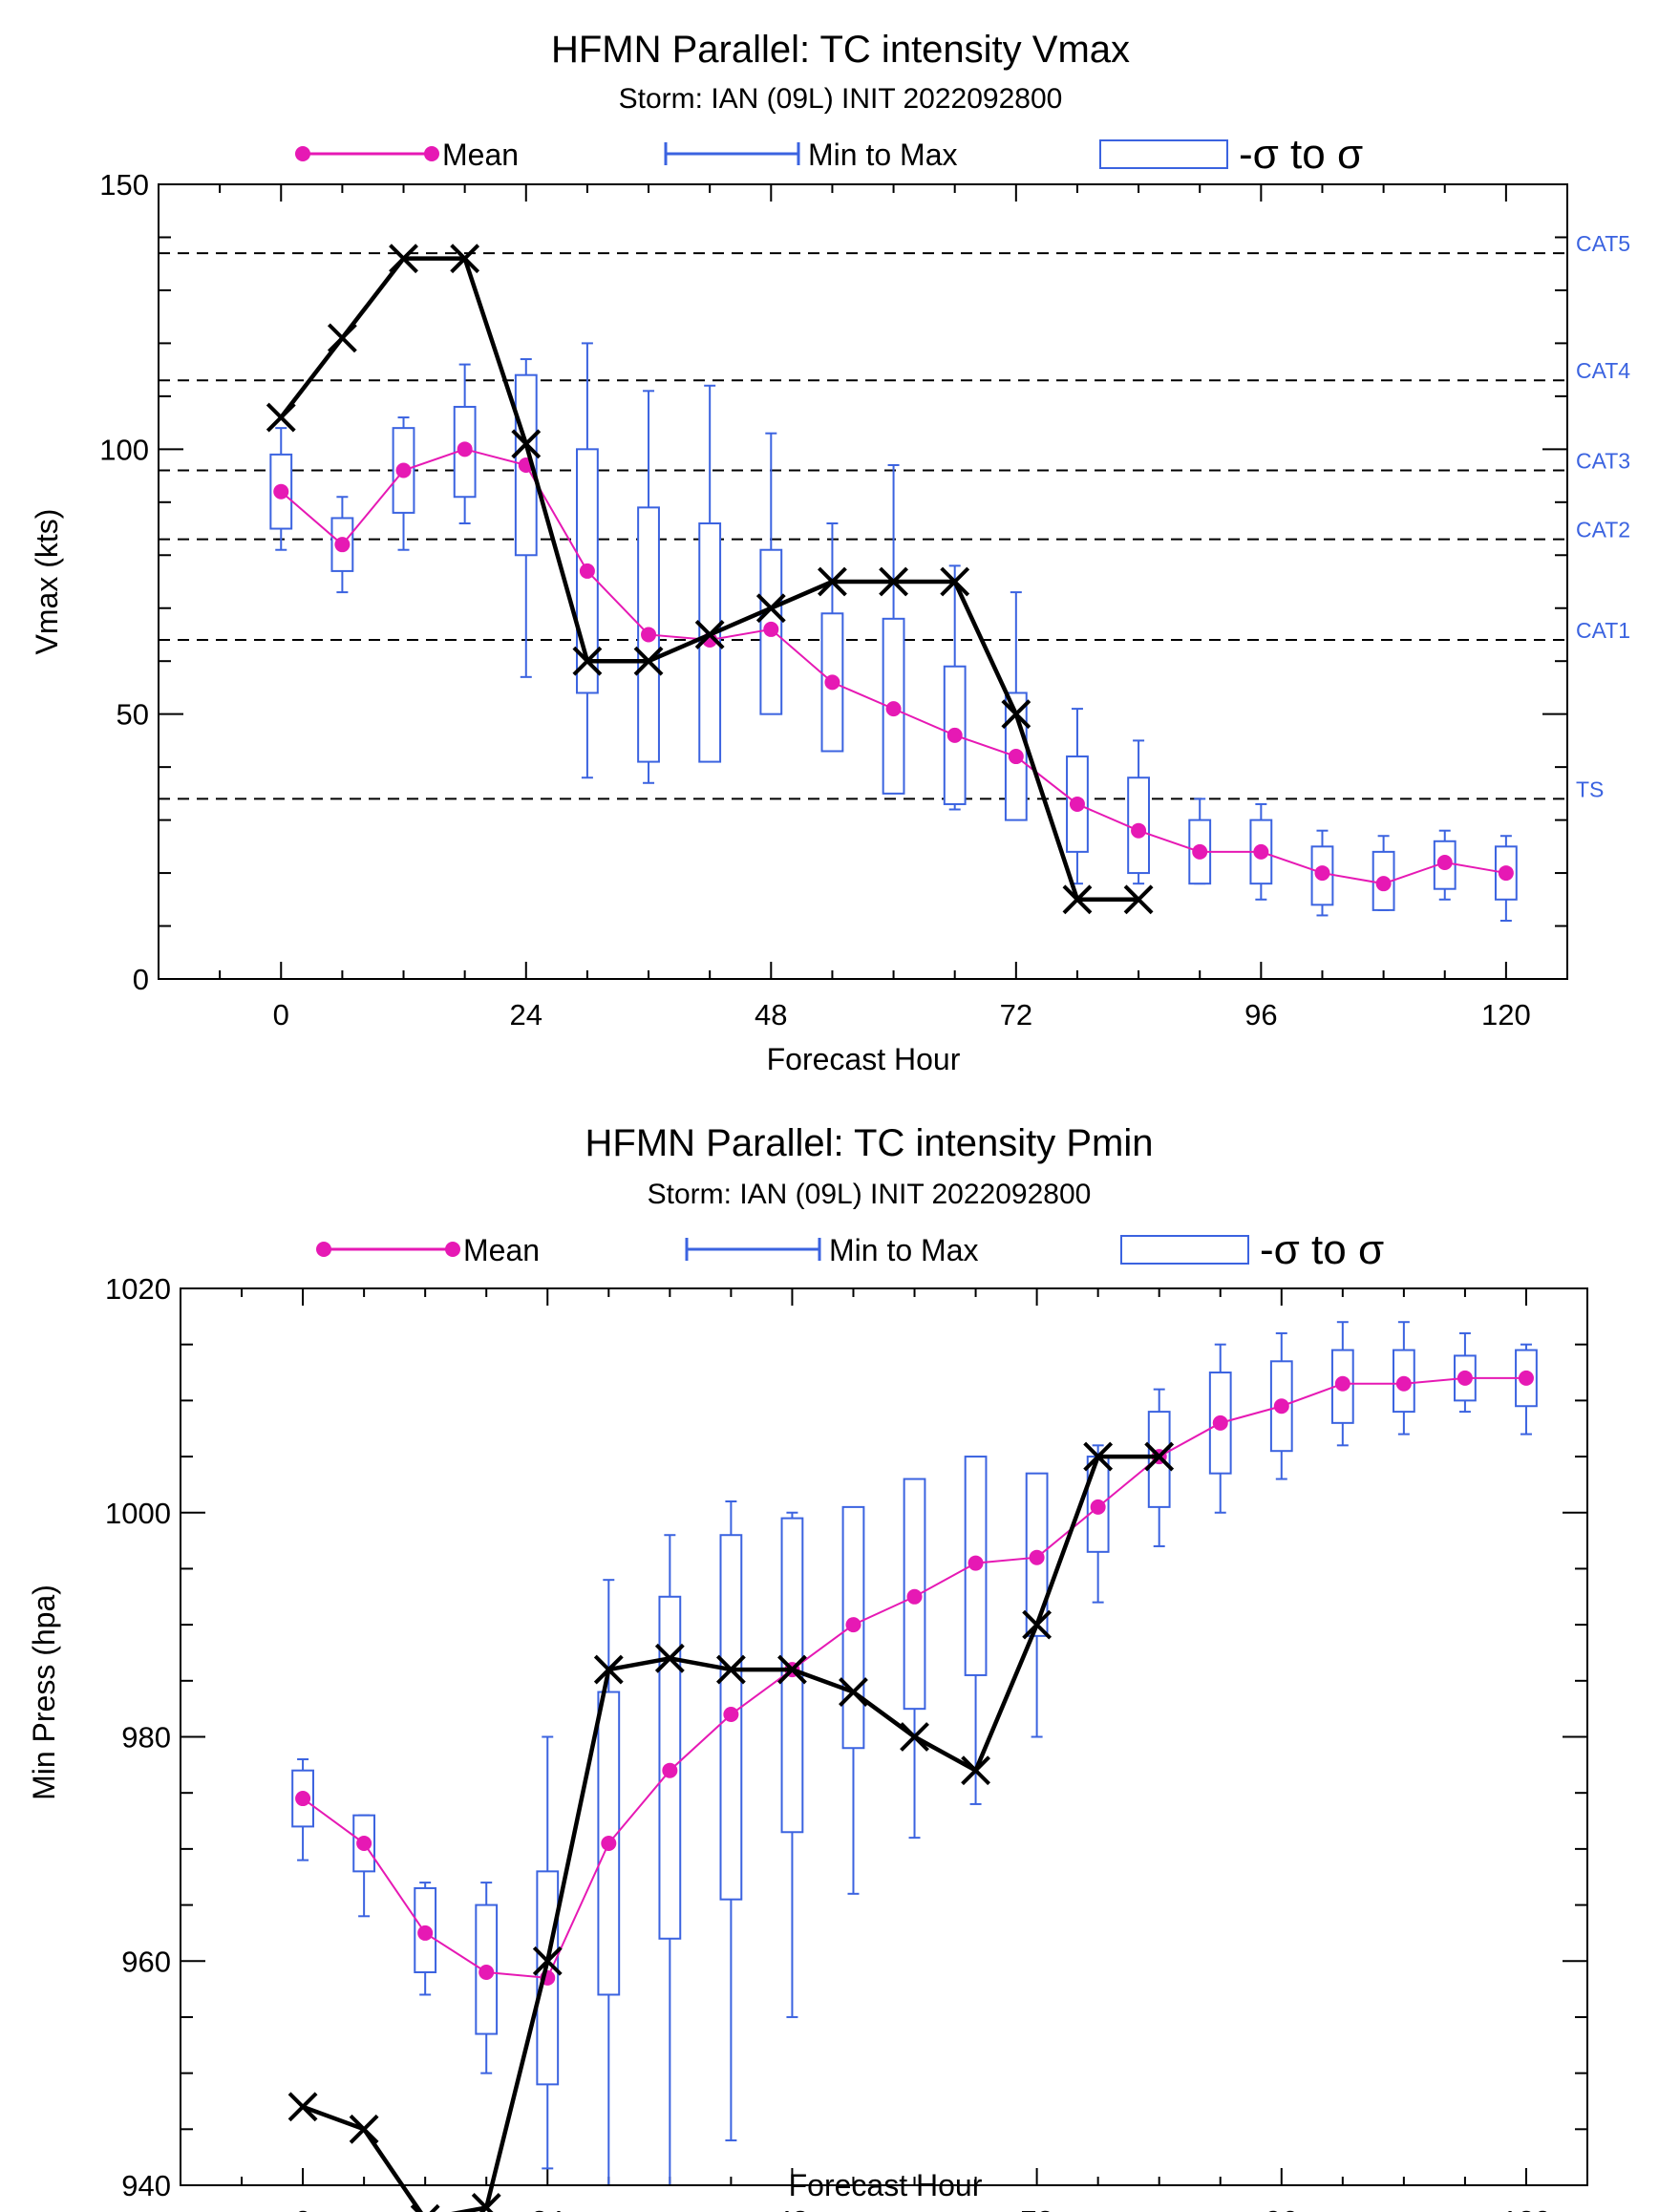 This screenshot has width=1680, height=2212. I want to click on x-axis-label: Forecast Hour, so click(864, 1059).